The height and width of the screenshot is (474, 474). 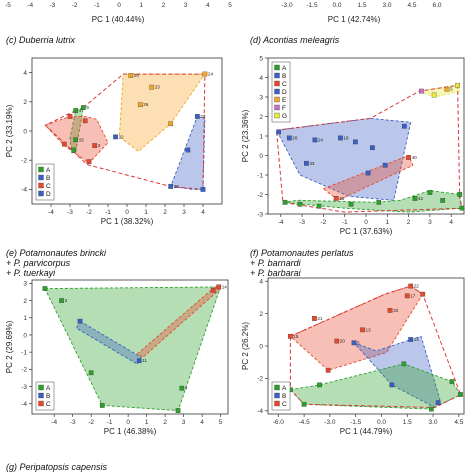 I want to click on y-axis-label: PC 2 (23.36%), so click(x=245, y=135).